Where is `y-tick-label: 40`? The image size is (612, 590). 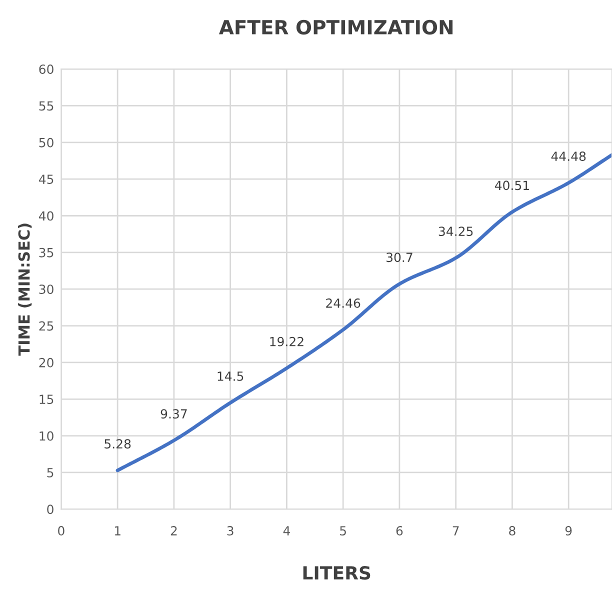 y-tick-label: 40 is located at coordinates (46, 216).